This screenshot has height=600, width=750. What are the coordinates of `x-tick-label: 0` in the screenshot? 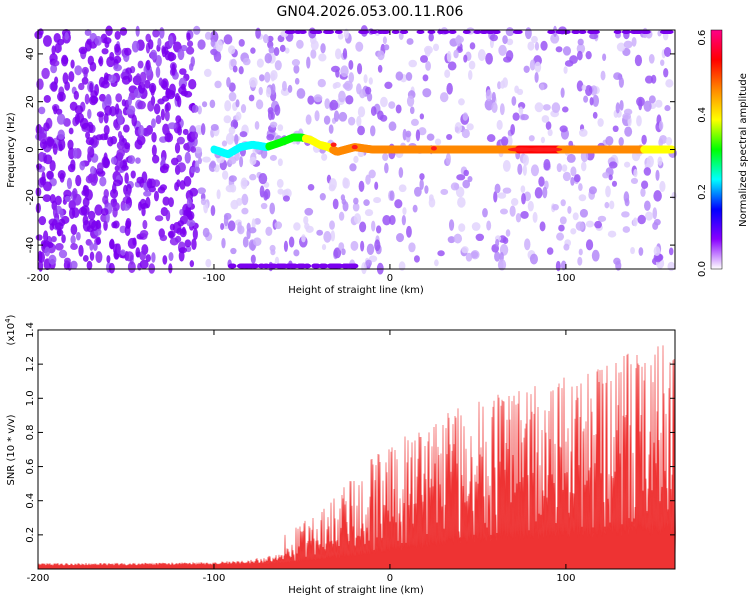 It's located at (390, 578).